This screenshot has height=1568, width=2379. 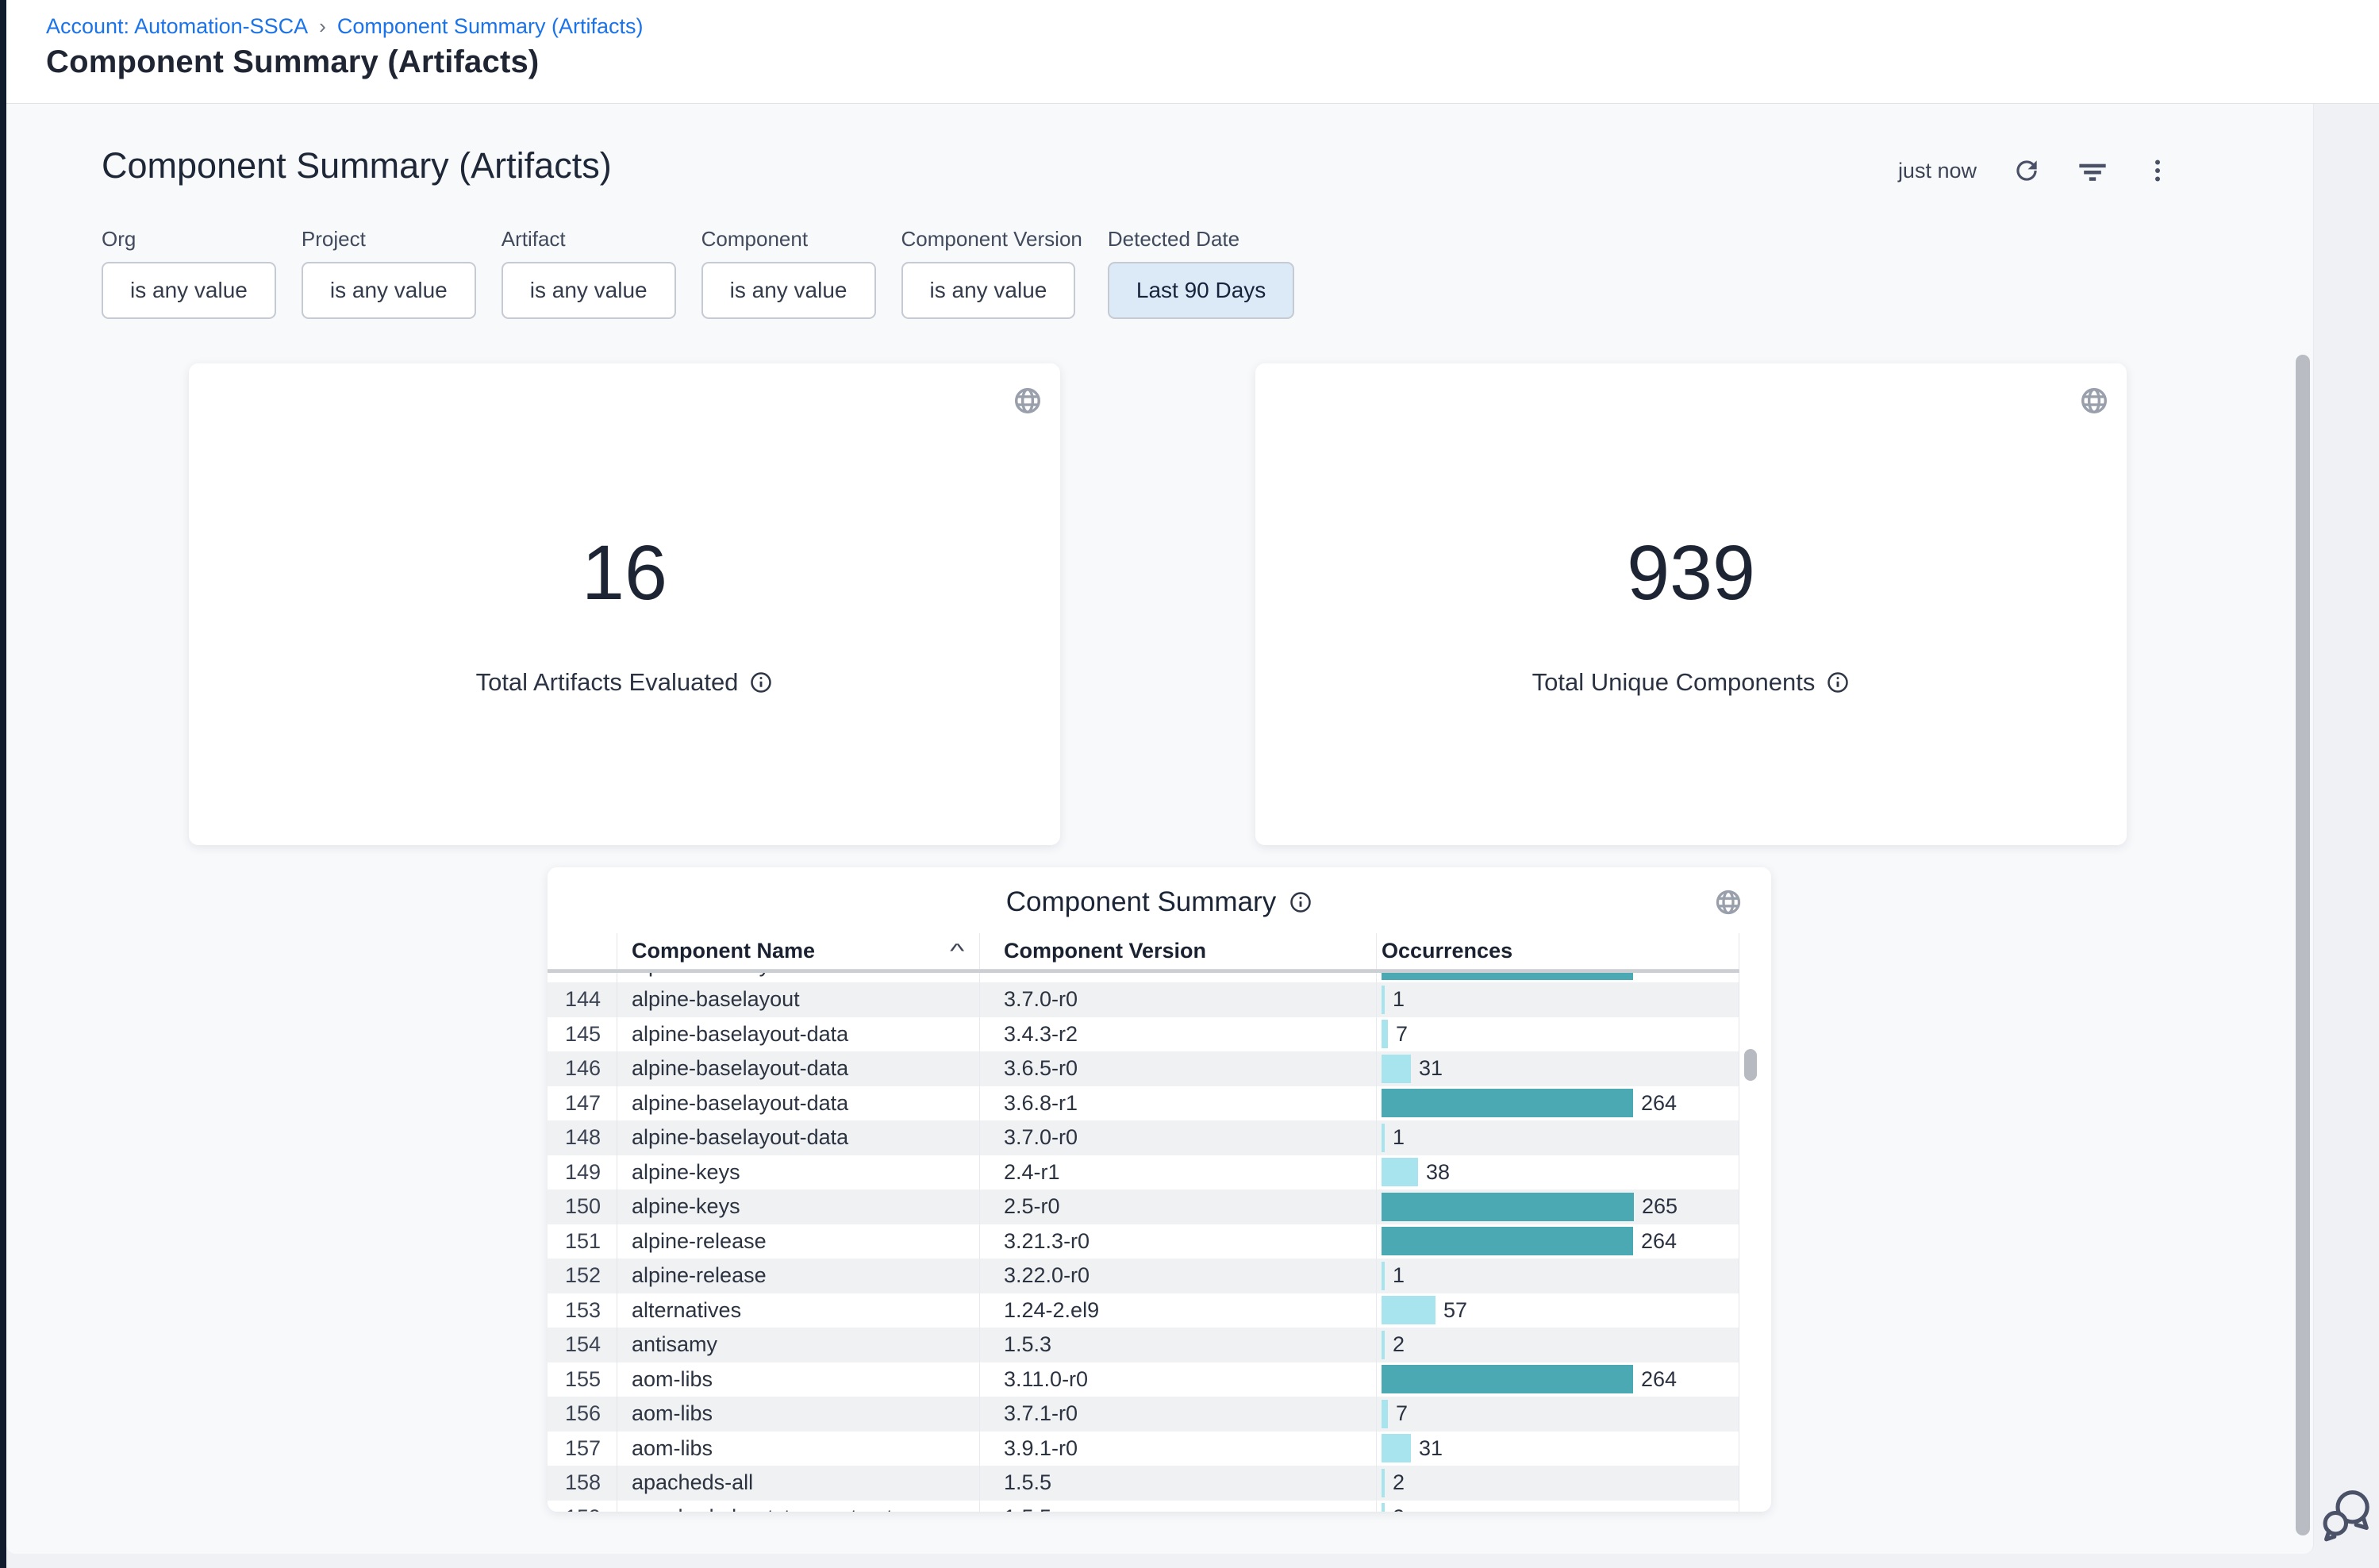 I want to click on filter-icon, so click(x=2092, y=170).